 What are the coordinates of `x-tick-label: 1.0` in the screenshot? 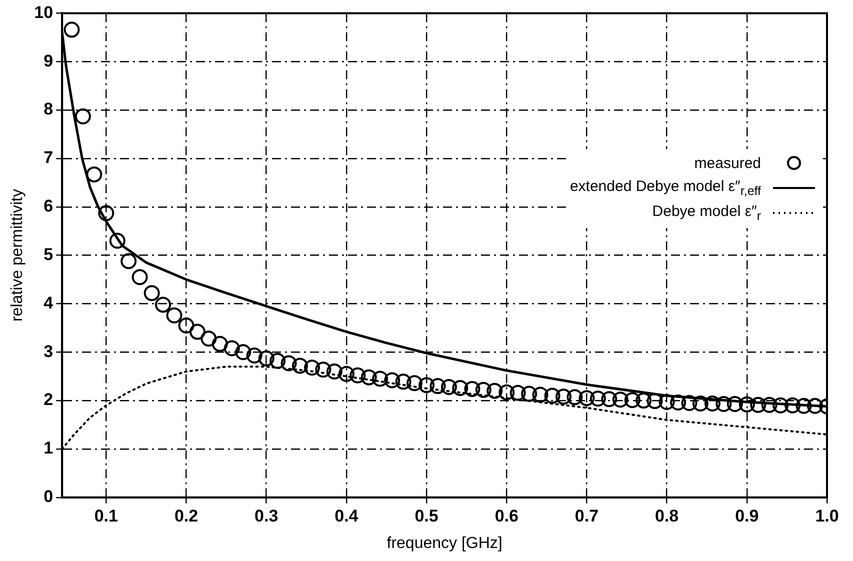 It's located at (827, 516).